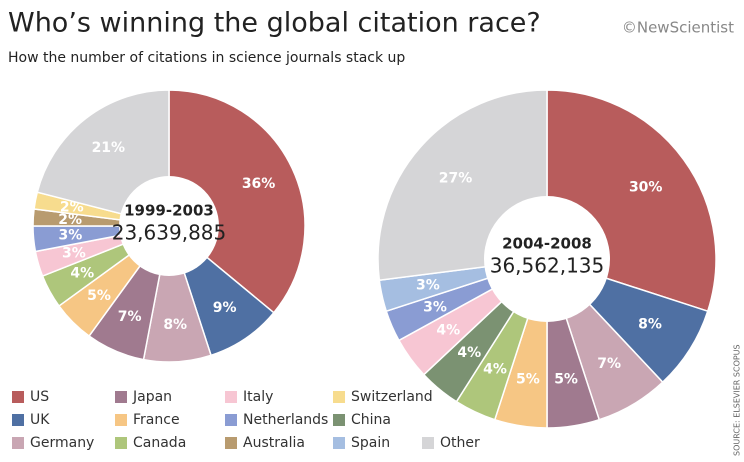  I want to click on legend-label: Netherlands, so click(285, 420).